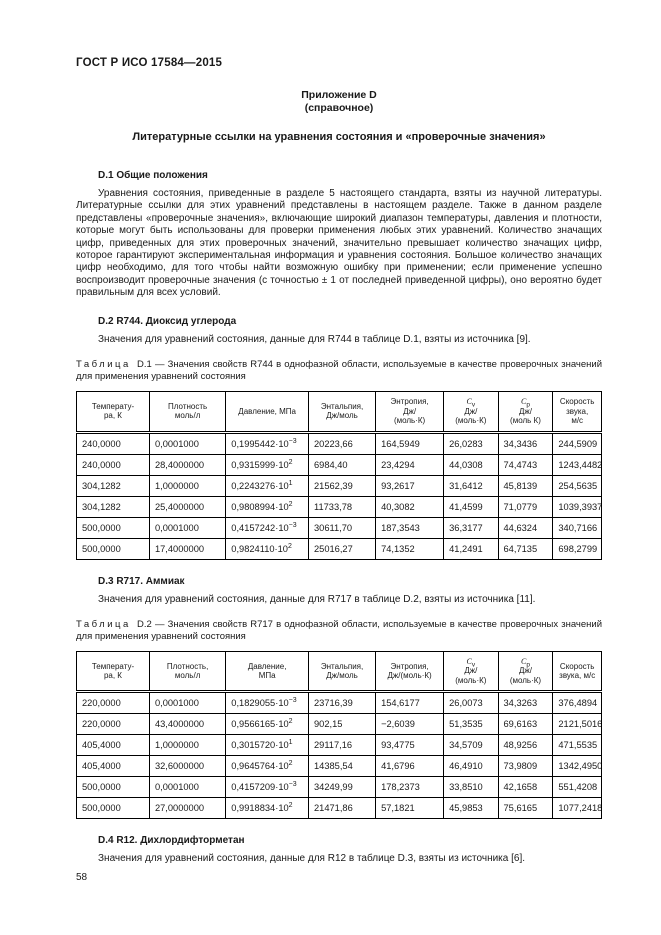 Image resolution: width=661 pixels, height=935 pixels. What do you see at coordinates (339, 102) in the screenshot?
I see `annex-heading: Приложение D (справочное)` at bounding box center [339, 102].